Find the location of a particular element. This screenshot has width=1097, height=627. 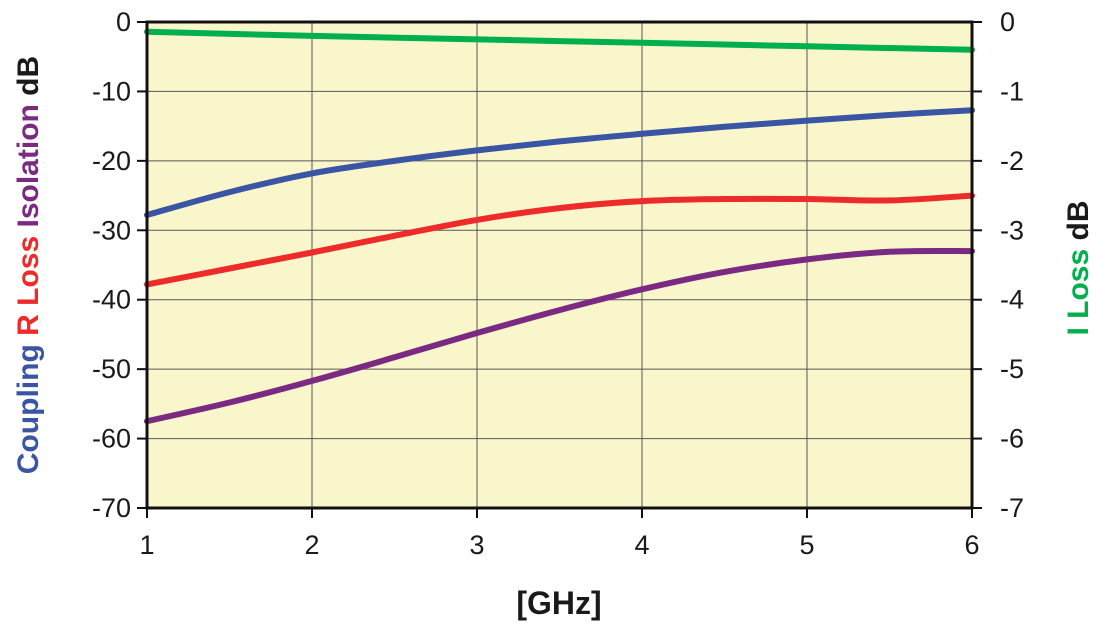

right-tick-label: -5 is located at coordinates (1012, 369).